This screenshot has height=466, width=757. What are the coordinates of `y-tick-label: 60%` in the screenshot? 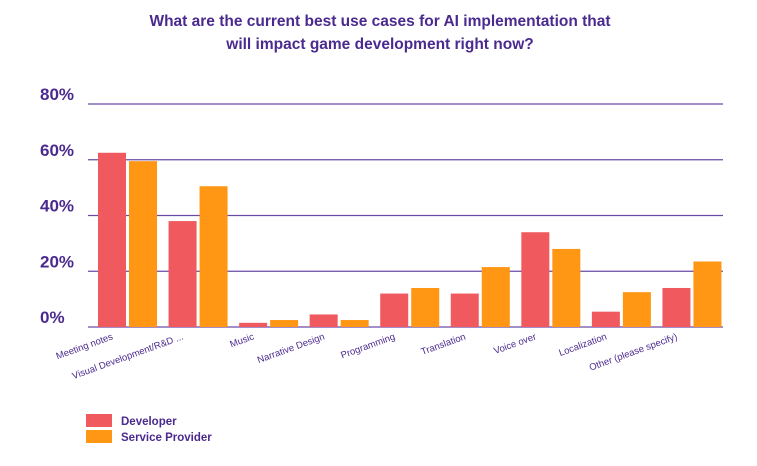 It's located at (57, 150).